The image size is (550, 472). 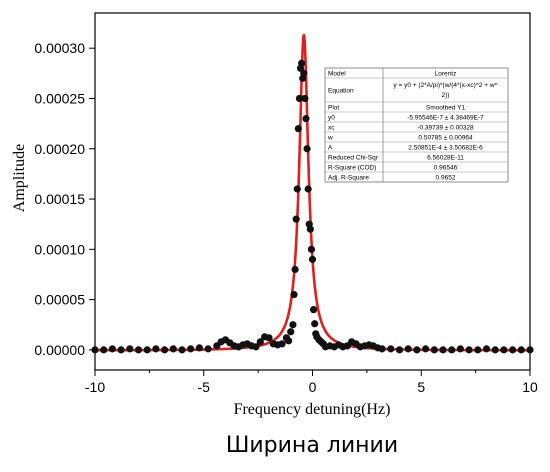 What do you see at coordinates (59, 48) in the screenshot?
I see `y-tick-label: 0.00030` at bounding box center [59, 48].